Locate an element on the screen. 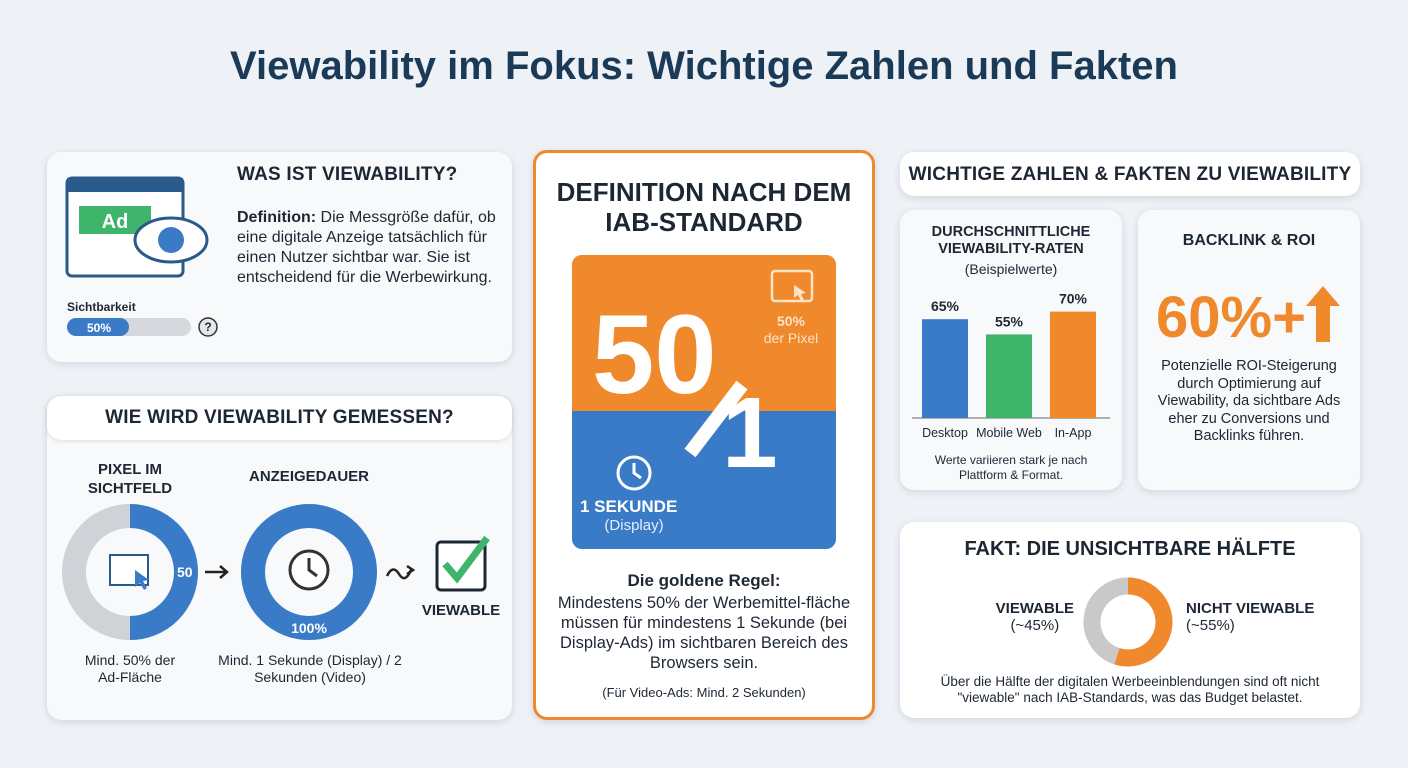 This screenshot has height=768, width=1408. fact-donut is located at coordinates (1128, 622).